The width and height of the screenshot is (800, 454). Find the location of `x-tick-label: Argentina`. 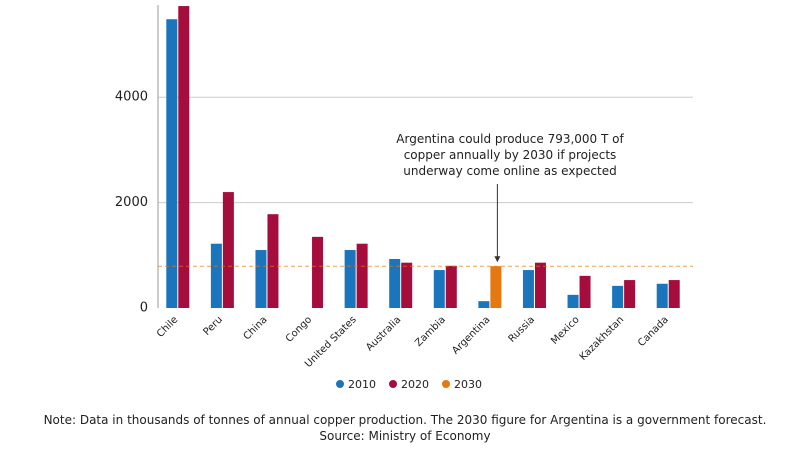

x-tick-label: Argentina is located at coordinates (471, 335).